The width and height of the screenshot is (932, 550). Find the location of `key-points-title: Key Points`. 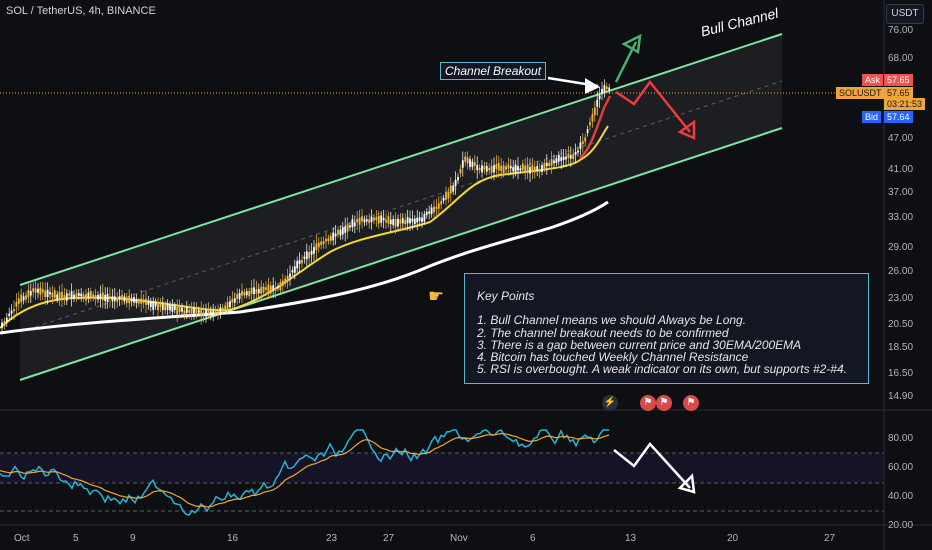

key-points-title: Key Points is located at coordinates (506, 296).